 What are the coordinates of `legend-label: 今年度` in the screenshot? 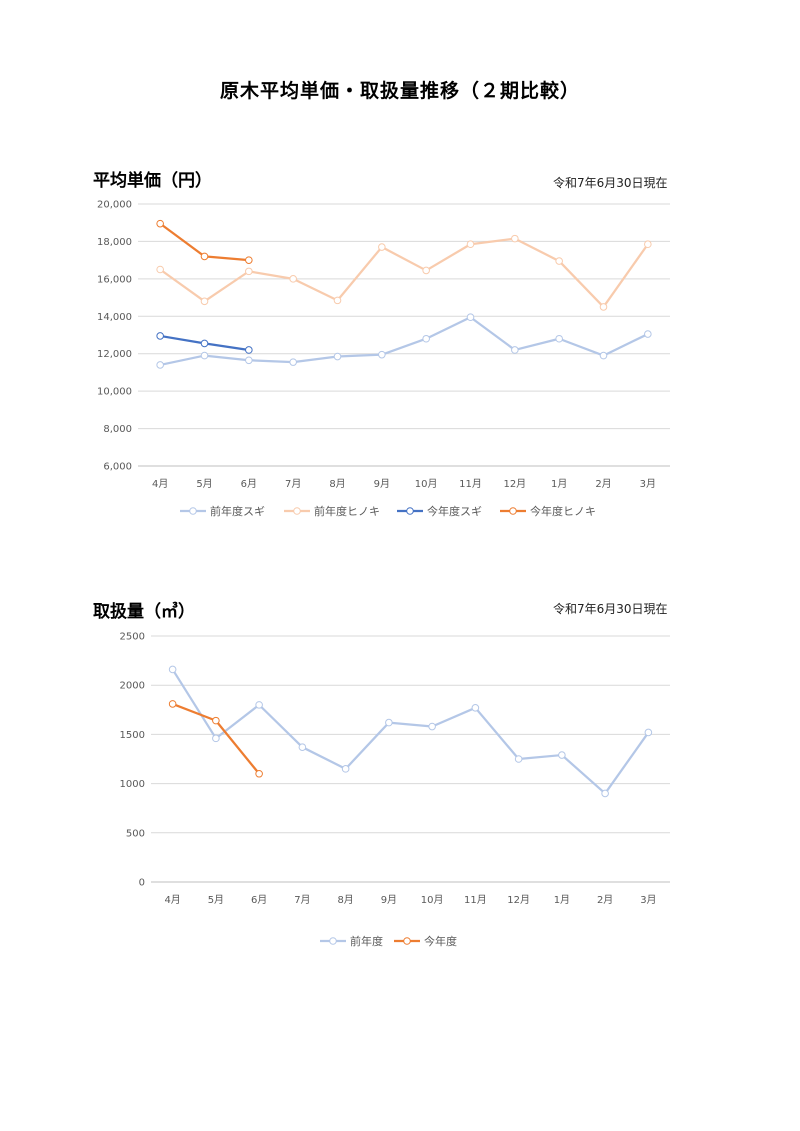 It's located at (440, 941).